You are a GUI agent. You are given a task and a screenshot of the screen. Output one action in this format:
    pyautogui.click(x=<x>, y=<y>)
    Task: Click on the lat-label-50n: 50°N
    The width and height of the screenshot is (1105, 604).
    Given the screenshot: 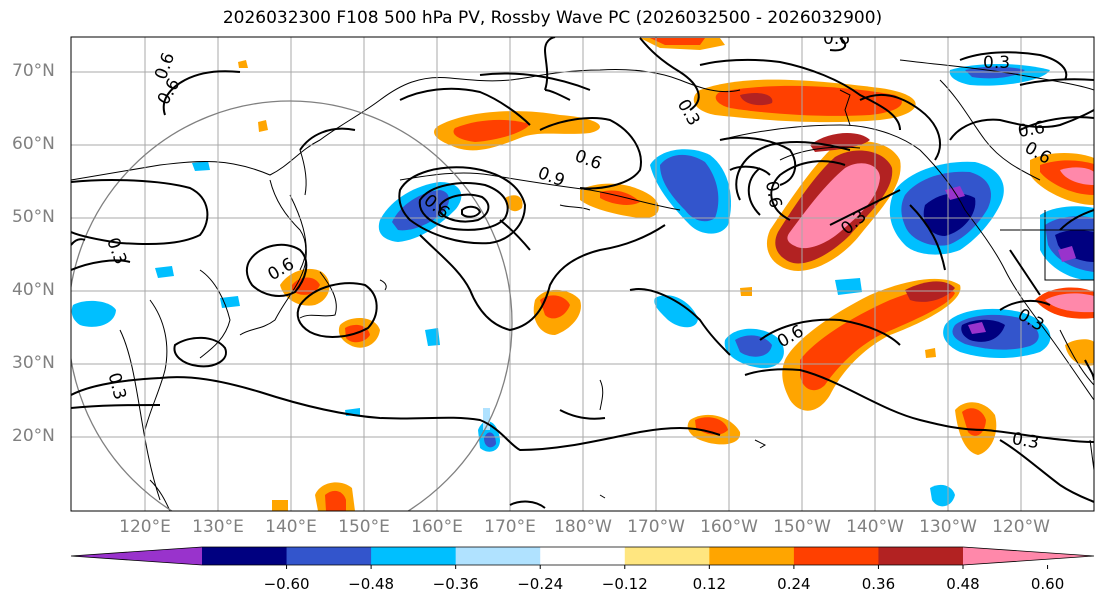 What is the action you would take?
    pyautogui.click(x=33, y=217)
    